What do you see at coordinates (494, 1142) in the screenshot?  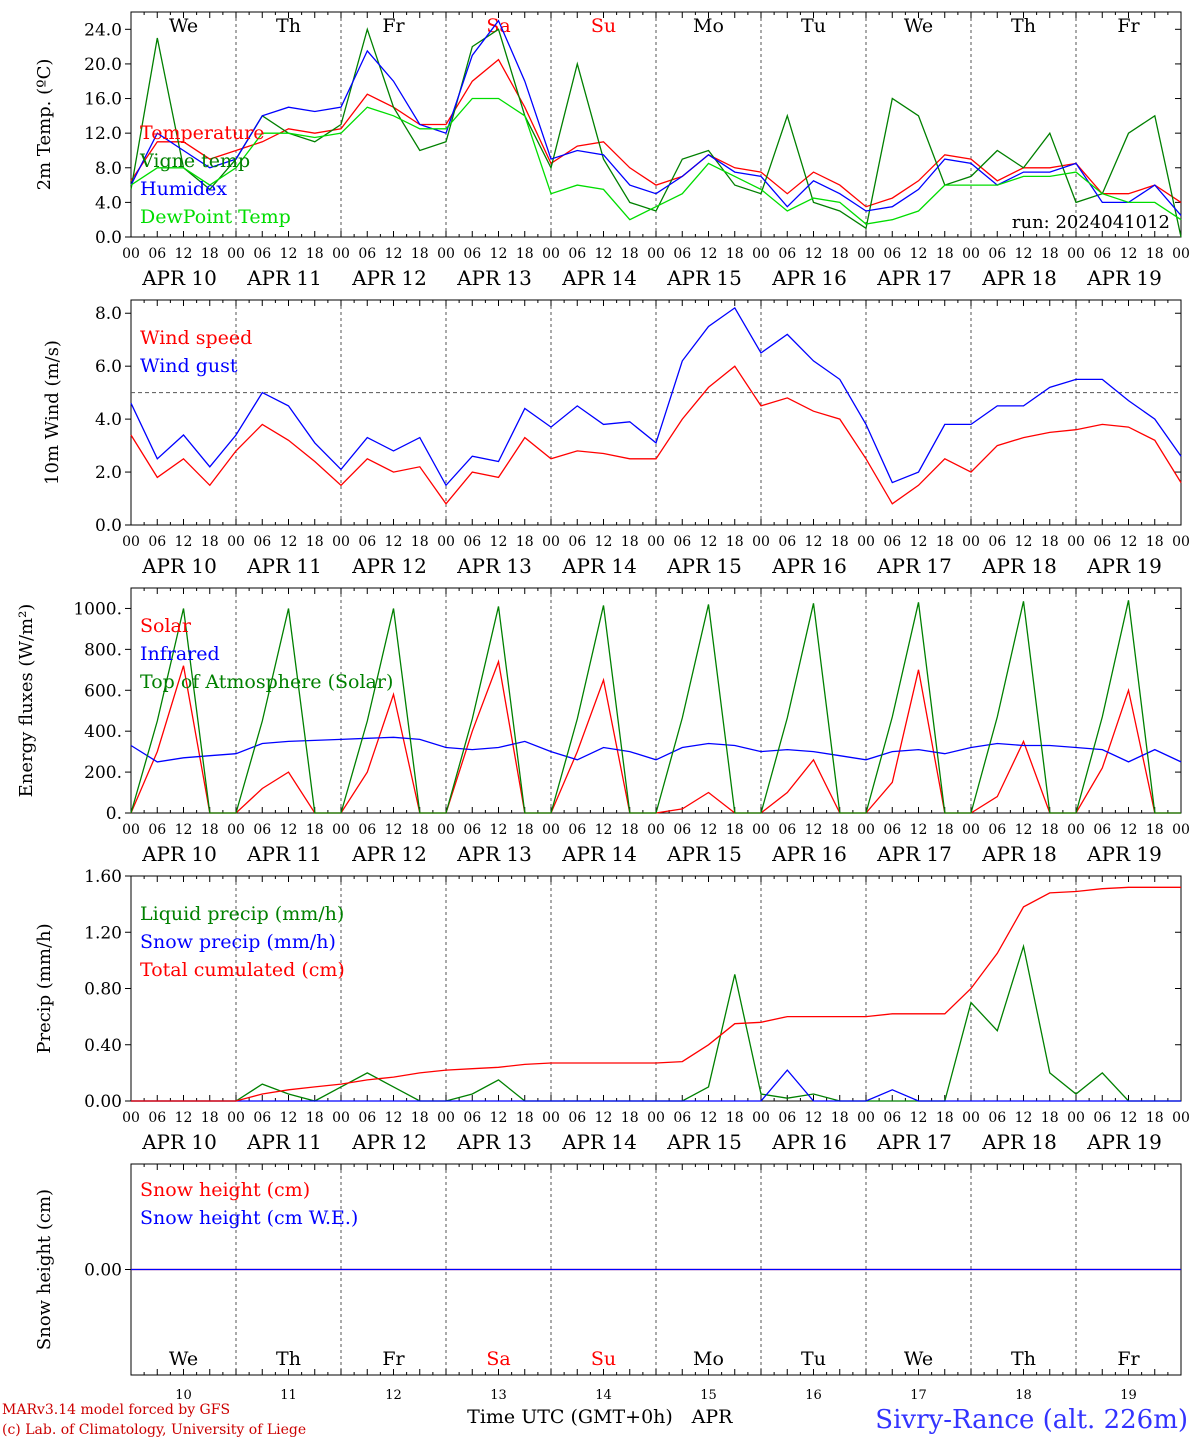 I see `date-label: APR 13` at bounding box center [494, 1142].